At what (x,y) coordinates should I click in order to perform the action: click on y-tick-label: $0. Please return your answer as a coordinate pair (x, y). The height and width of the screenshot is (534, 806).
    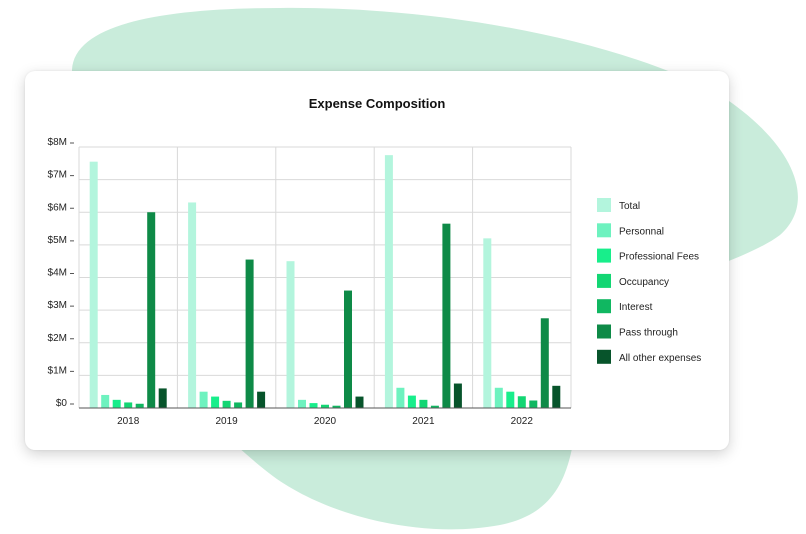
    Looking at the image, I should click on (62, 403).